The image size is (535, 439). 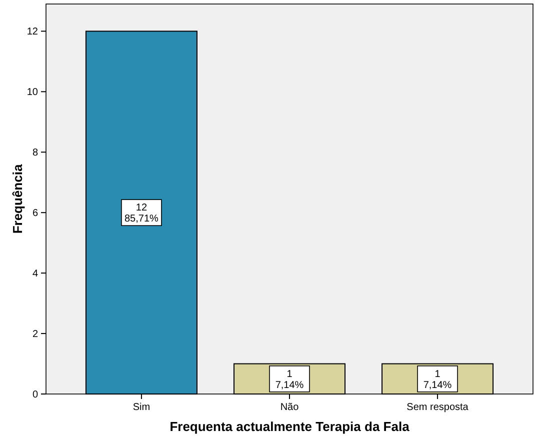 What do you see at coordinates (141, 213) in the screenshot?
I see `data-label: 12 85,71%` at bounding box center [141, 213].